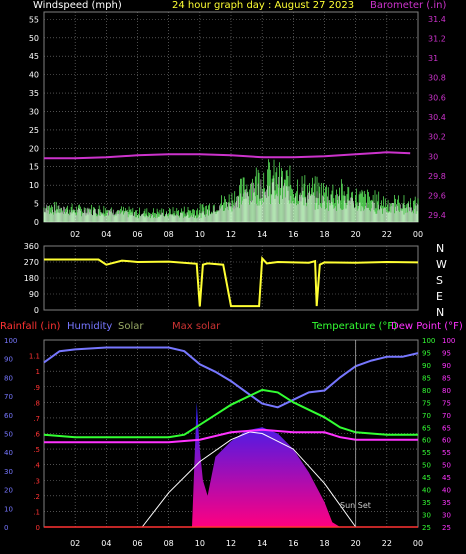  What do you see at coordinates (446, 453) in the screenshot?
I see `dew-y-tick: 55` at bounding box center [446, 453].